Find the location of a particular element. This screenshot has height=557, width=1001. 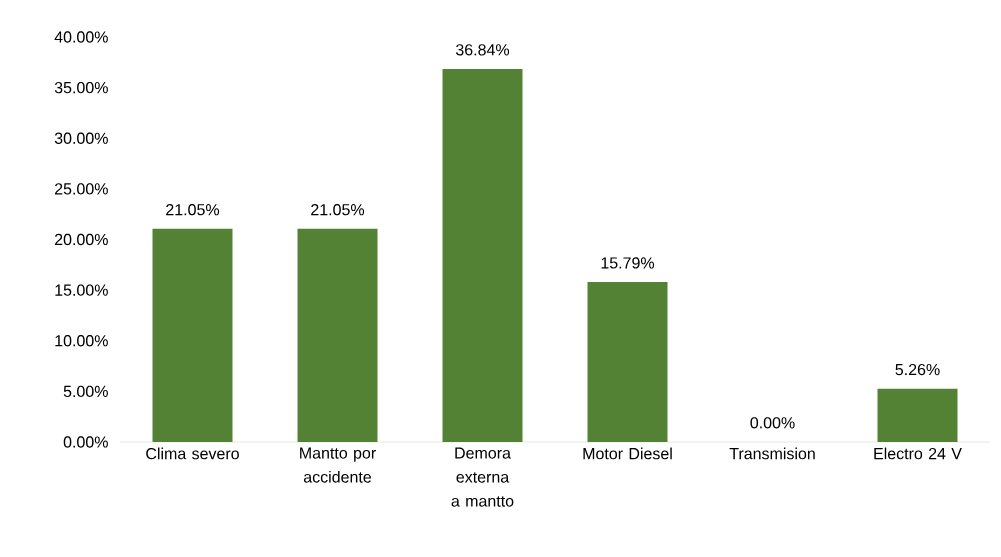

y-tick-label: 10.00% is located at coordinates (81, 341).